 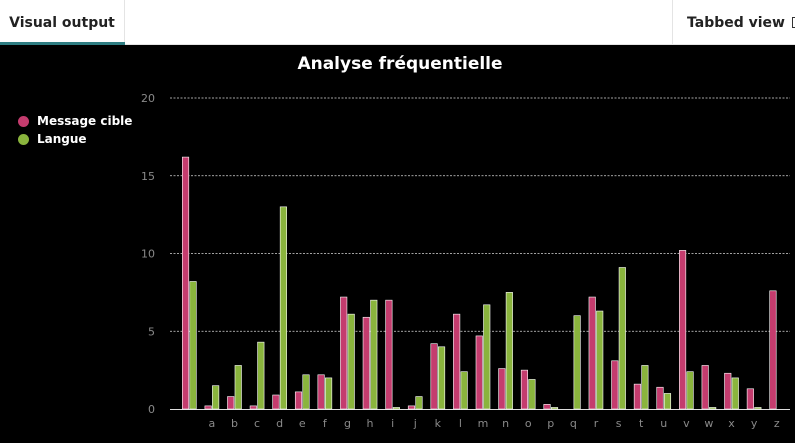 What do you see at coordinates (397, 22) in the screenshot?
I see `tab-bar: Visual output Tabbed view` at bounding box center [397, 22].